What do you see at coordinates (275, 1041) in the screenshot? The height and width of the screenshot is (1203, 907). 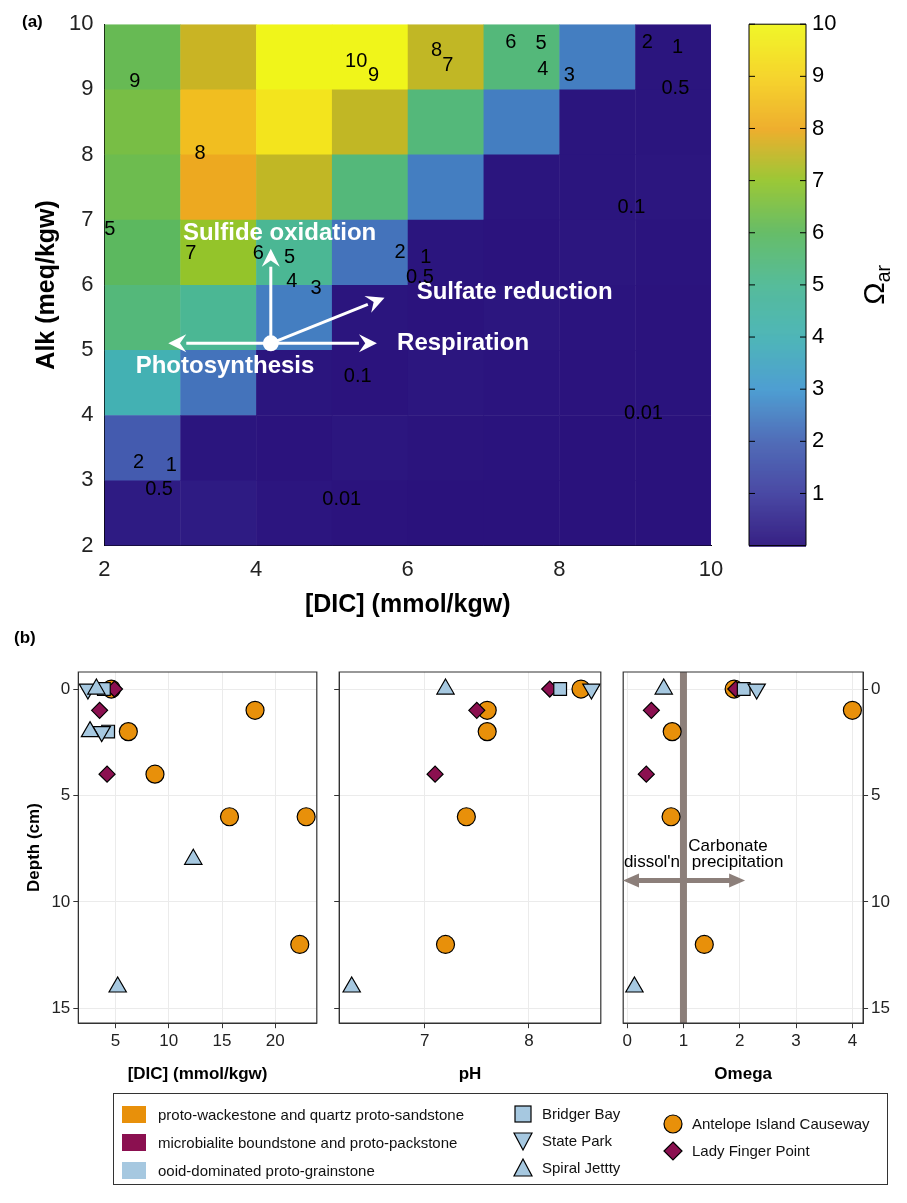 I see `x-tick-label: 20` at bounding box center [275, 1041].